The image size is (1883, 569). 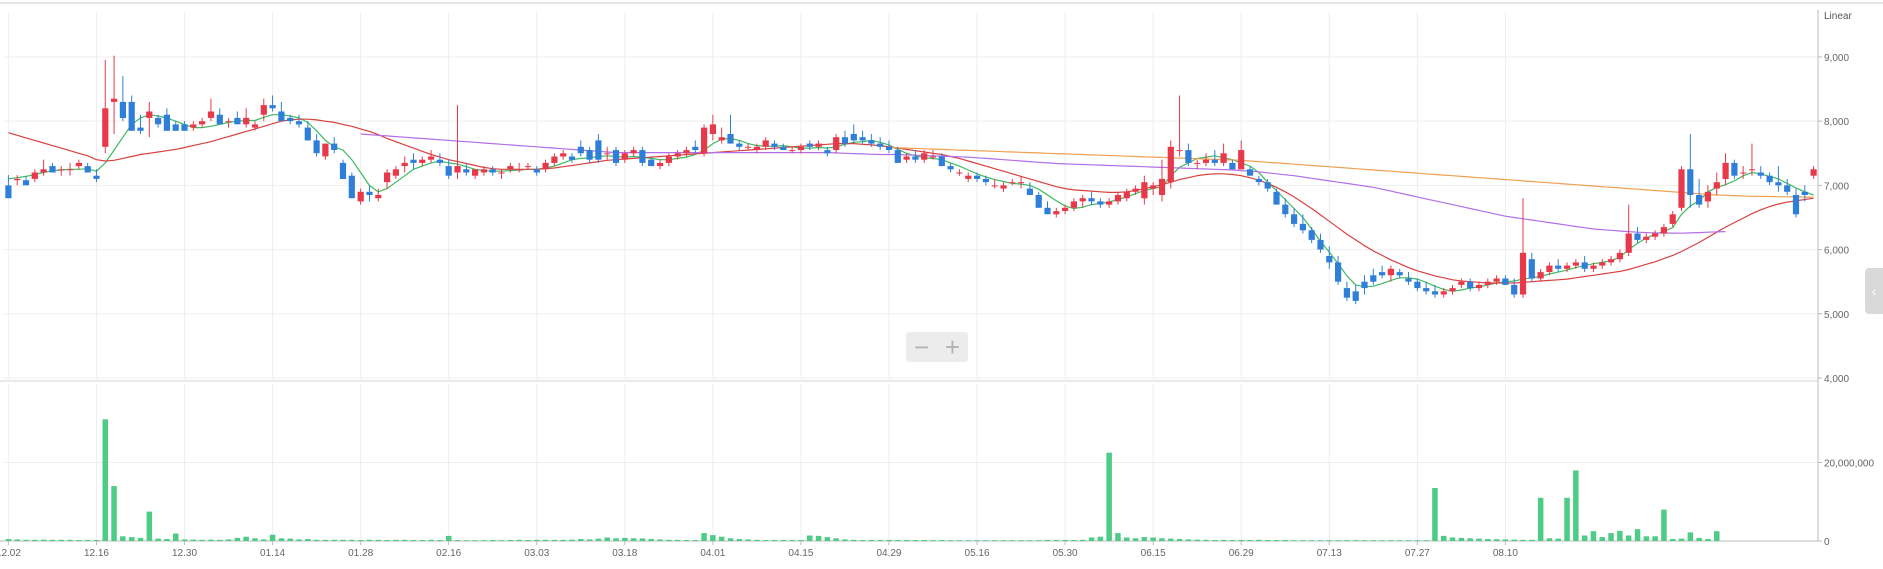 I want to click on time-tick-label: 02.16, so click(x=448, y=553).